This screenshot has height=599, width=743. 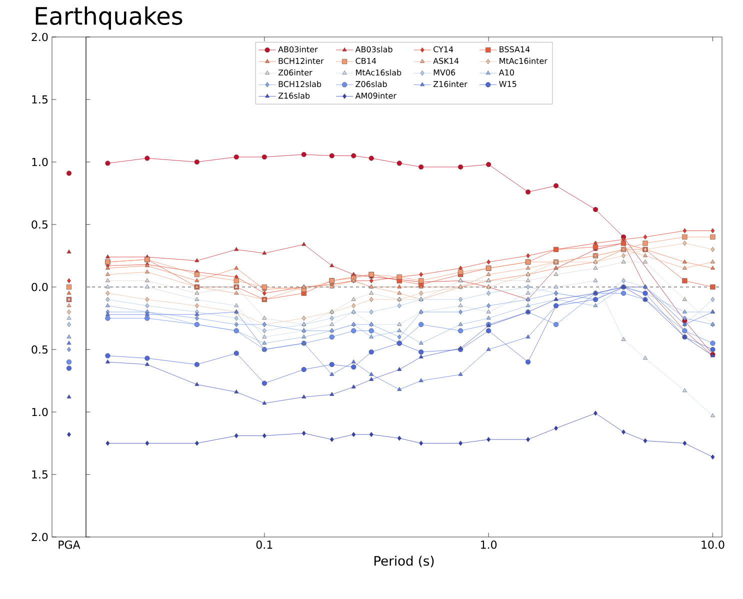 I want to click on legend-label: CY14, so click(x=444, y=49).